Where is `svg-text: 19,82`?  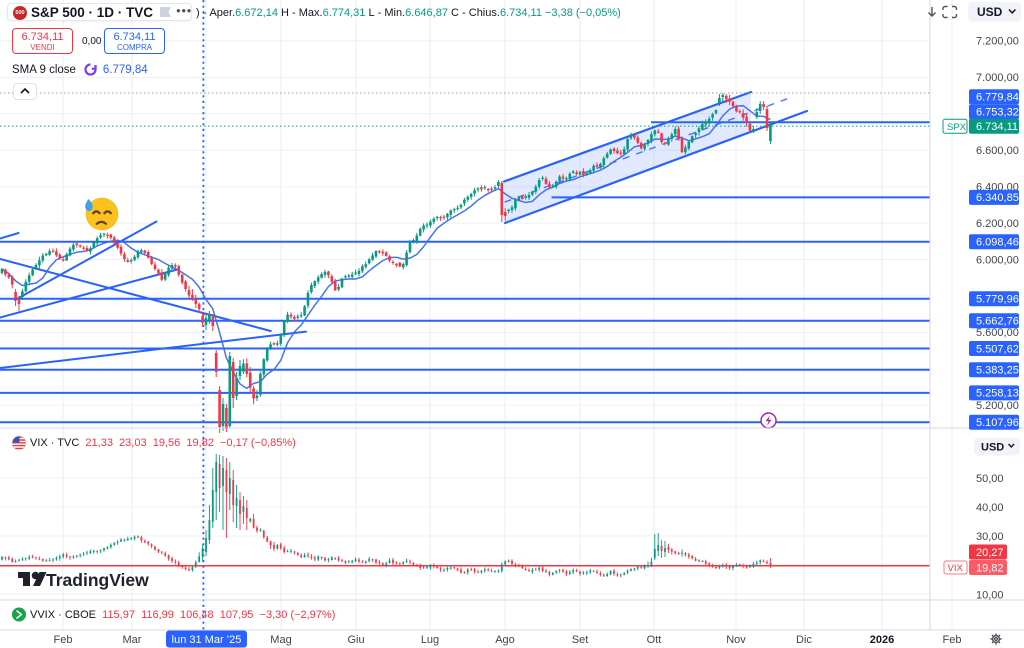
svg-text: 19,82 is located at coordinates (990, 569).